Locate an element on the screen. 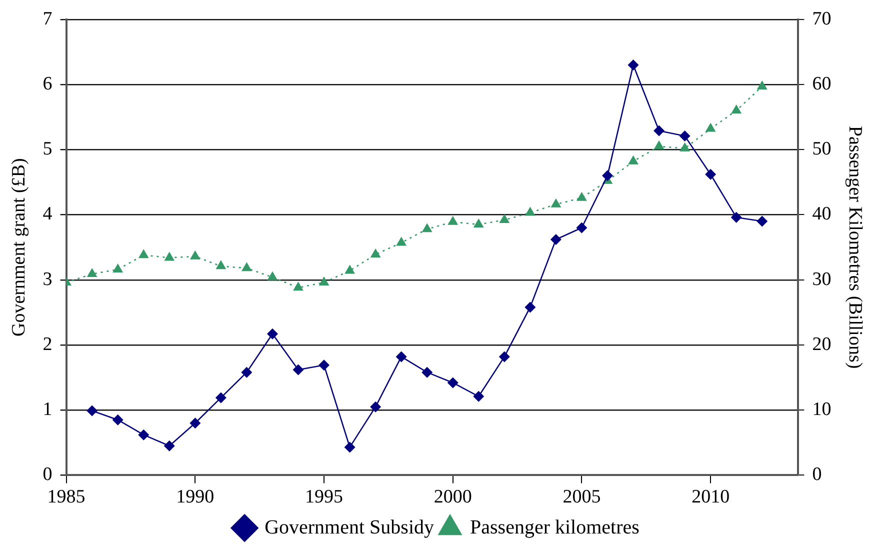 This screenshot has height=548, width=880. y-tick-label: 7 is located at coordinates (47, 19).